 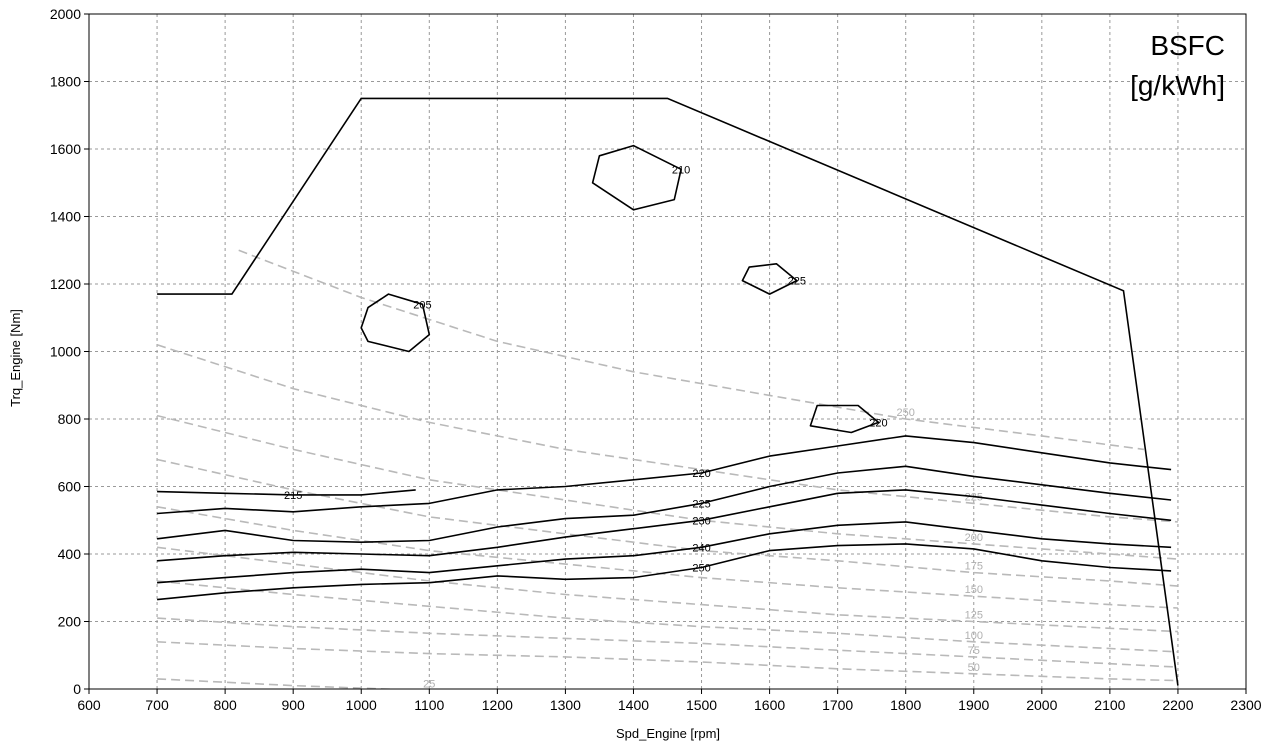 I want to click on y-tick-label: 1200, so click(x=65, y=284).